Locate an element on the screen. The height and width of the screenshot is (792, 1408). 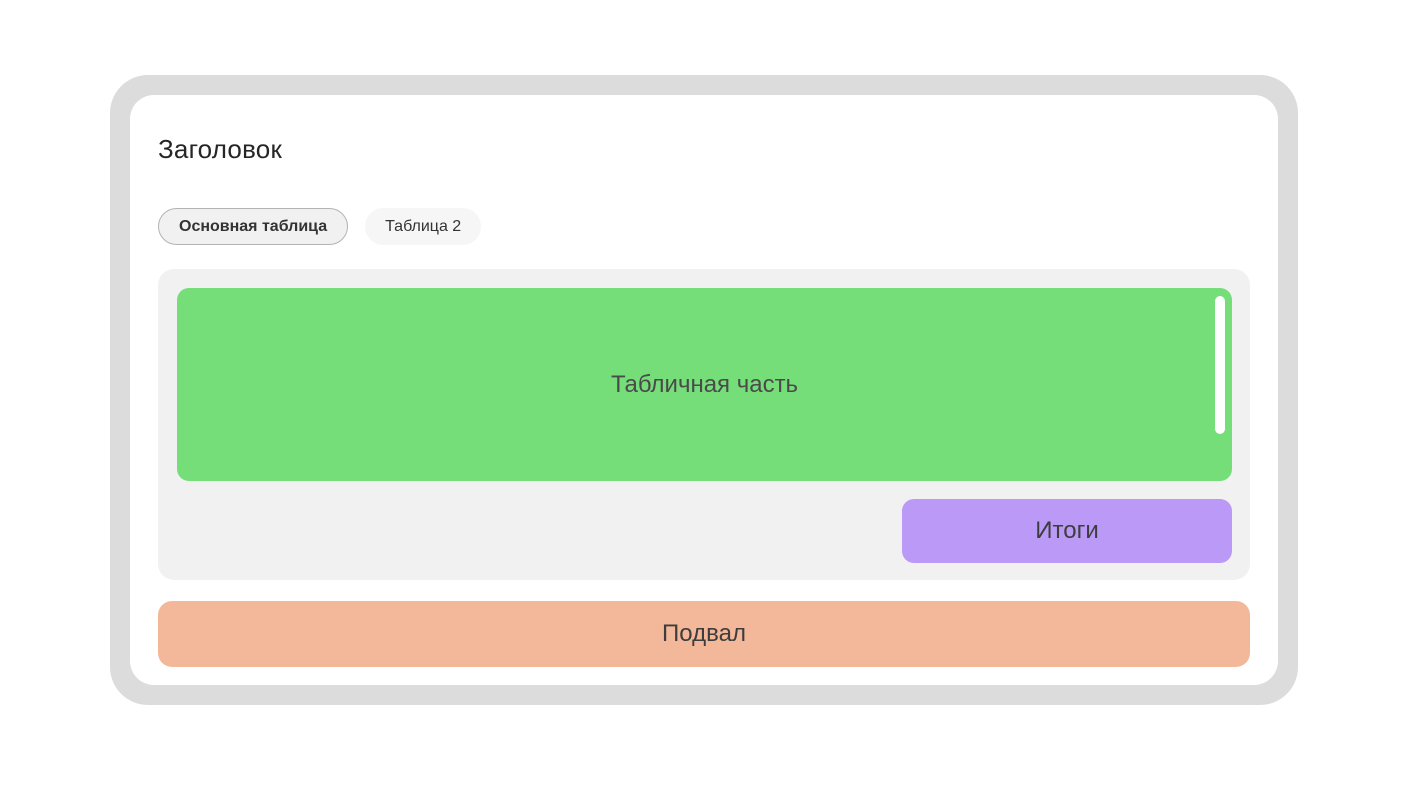
tab-bar: Основная таблица Таблица 2 is located at coordinates (704, 226).